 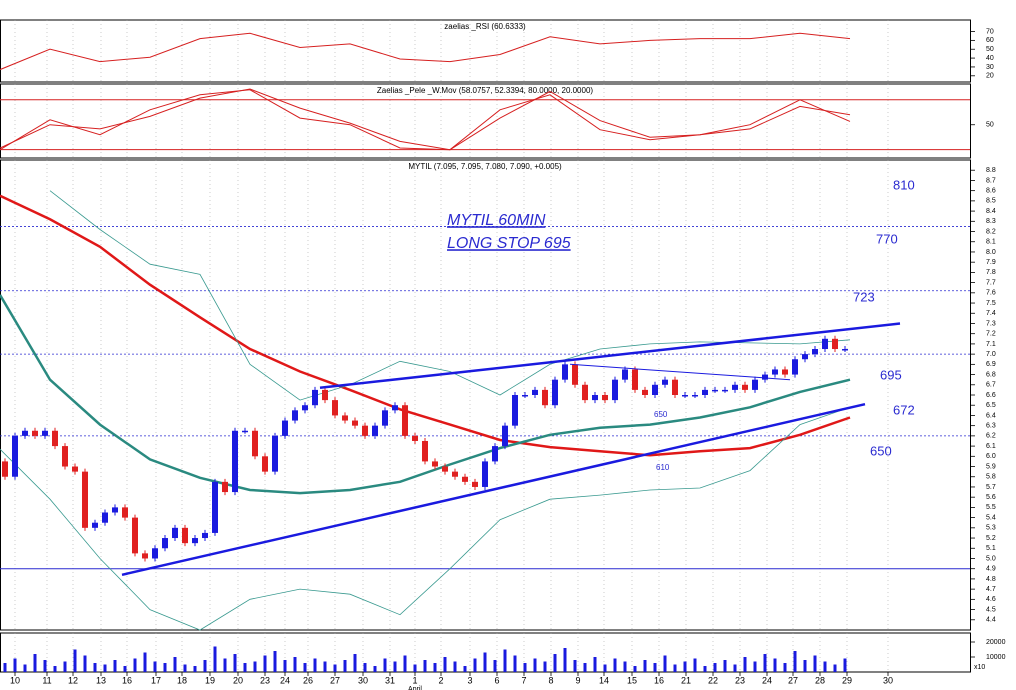 What do you see at coordinates (991, 334) in the screenshot?
I see `y-tick-label: 7.2` at bounding box center [991, 334].